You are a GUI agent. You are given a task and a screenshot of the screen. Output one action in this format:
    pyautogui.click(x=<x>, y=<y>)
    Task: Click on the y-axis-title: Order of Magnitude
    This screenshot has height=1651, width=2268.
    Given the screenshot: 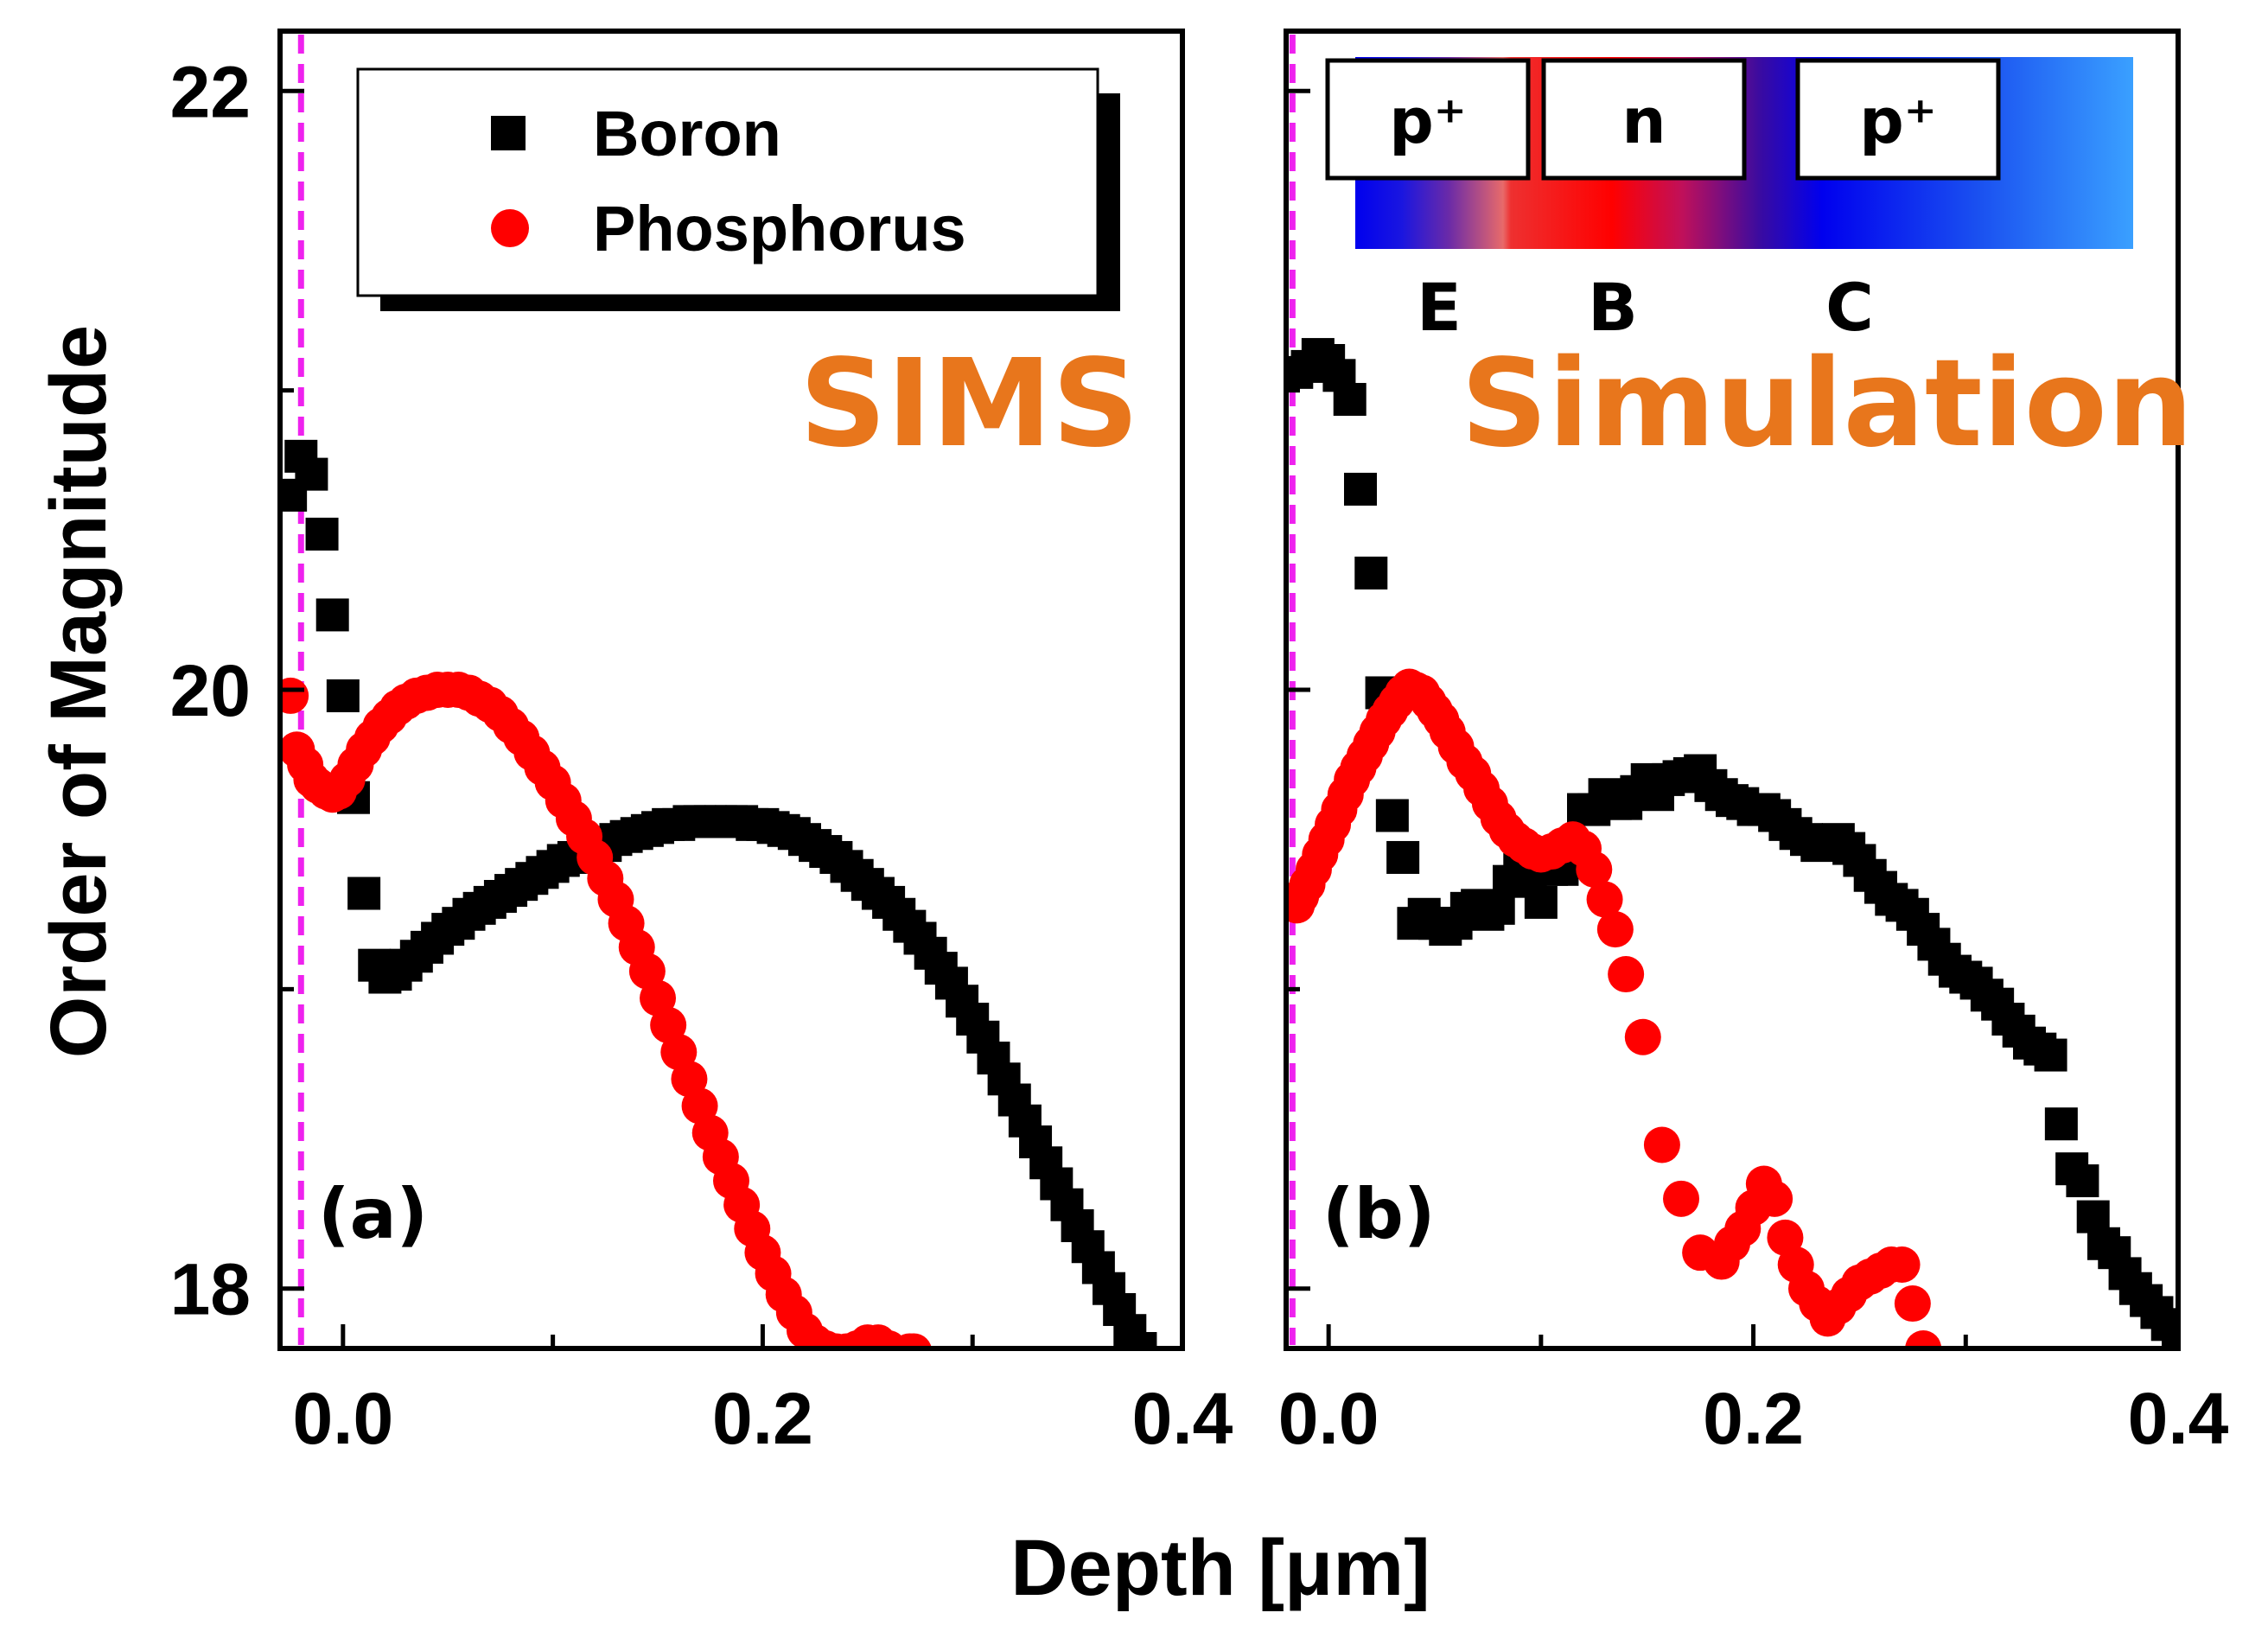 What is the action you would take?
    pyautogui.click(x=79, y=691)
    